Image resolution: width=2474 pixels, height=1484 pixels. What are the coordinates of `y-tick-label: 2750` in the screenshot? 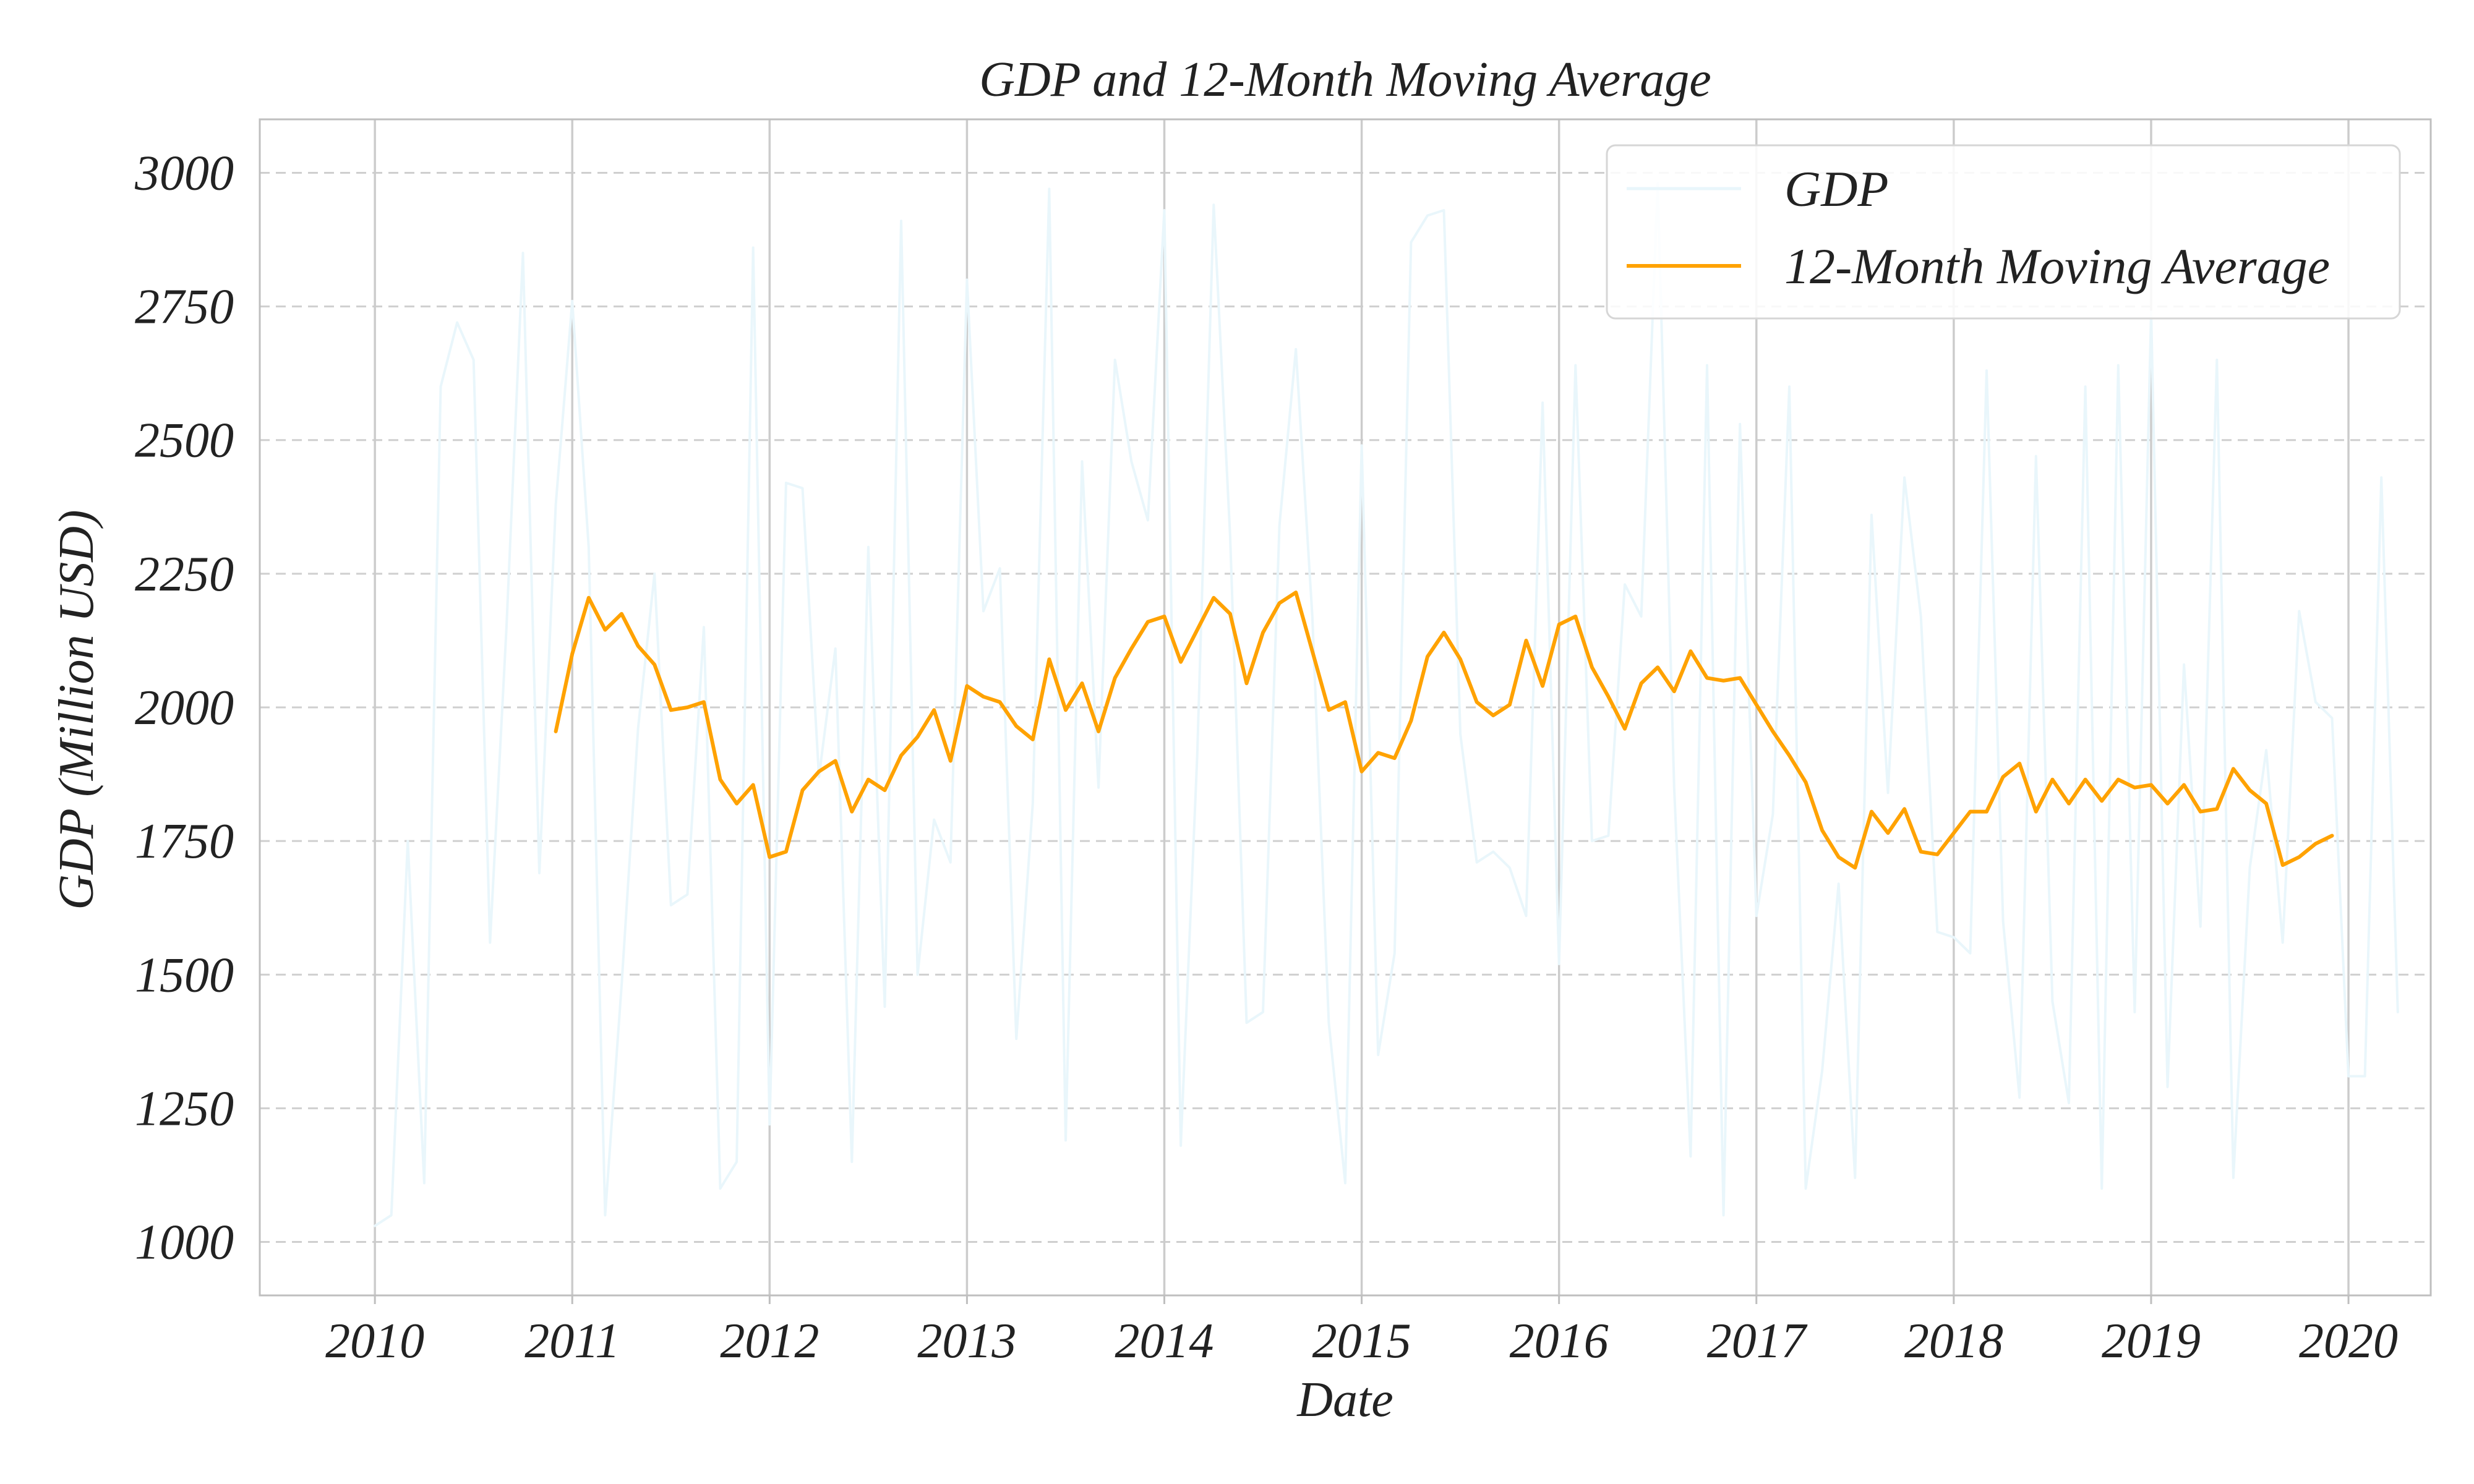 It's located at (184, 307).